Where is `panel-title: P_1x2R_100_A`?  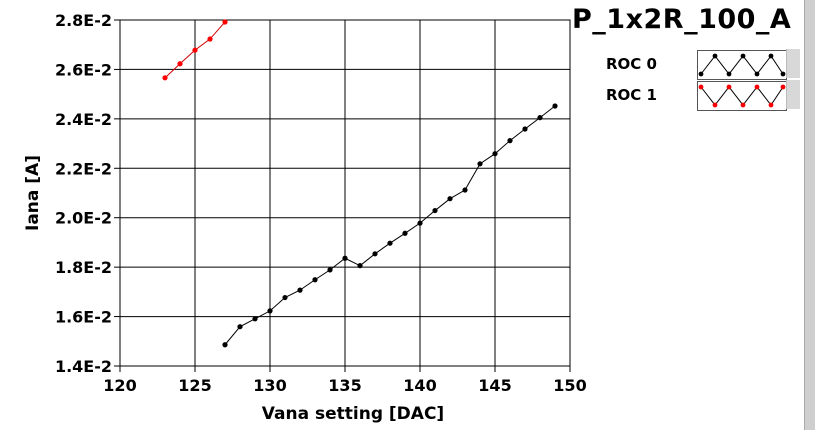 panel-title: P_1x2R_100_A is located at coordinates (682, 19).